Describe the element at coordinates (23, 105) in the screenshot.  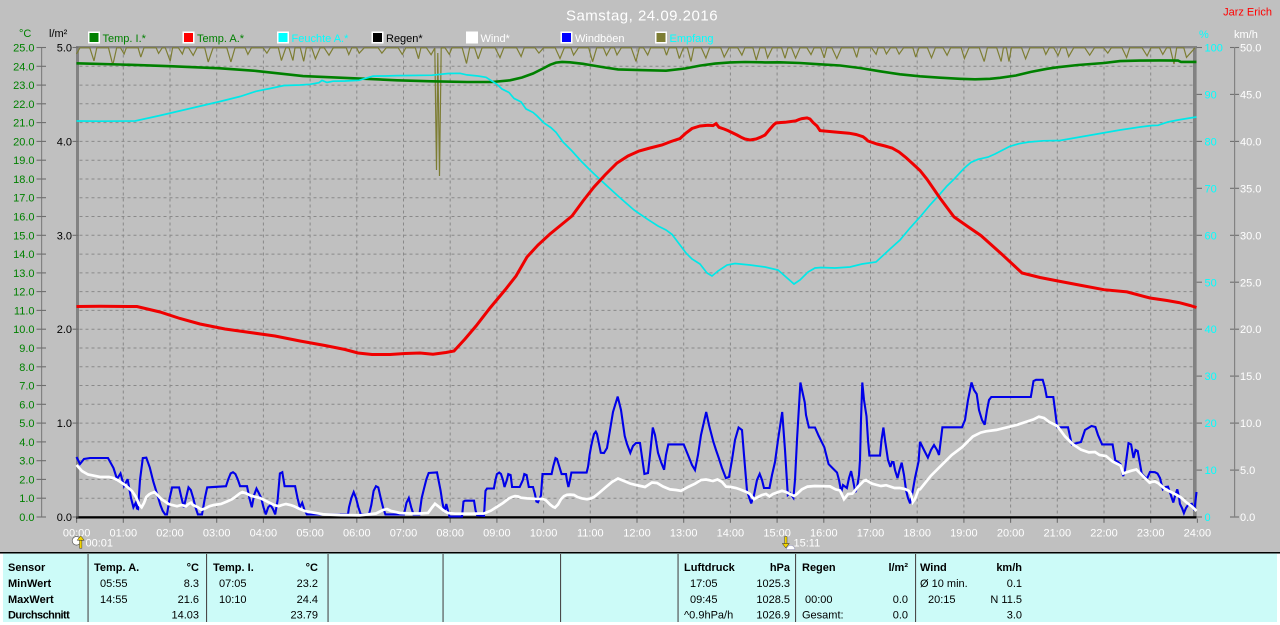
I see `svg-text: 22.0` at that location.